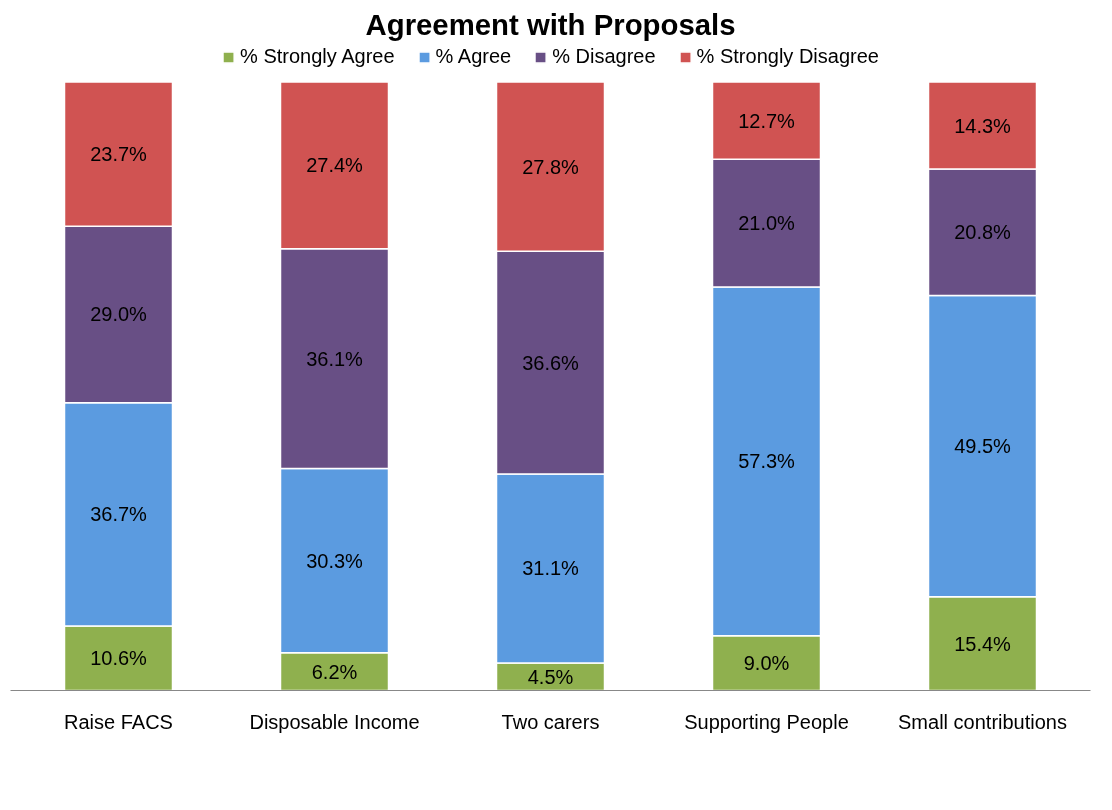 This screenshot has width=1112, height=810. I want to click on data-label: 23.7%, so click(119, 154).